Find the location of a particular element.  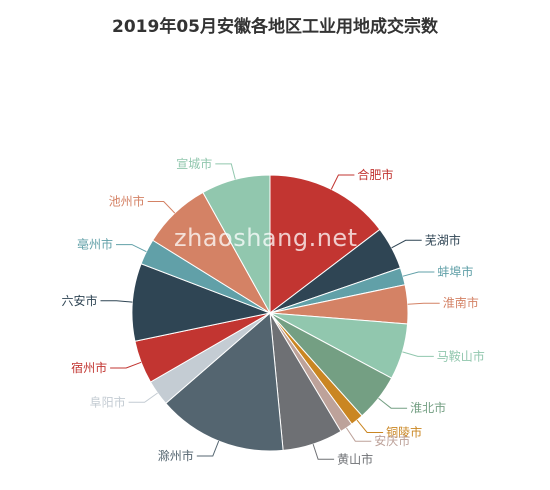

slice-label: 淮南市 is located at coordinates (461, 302).